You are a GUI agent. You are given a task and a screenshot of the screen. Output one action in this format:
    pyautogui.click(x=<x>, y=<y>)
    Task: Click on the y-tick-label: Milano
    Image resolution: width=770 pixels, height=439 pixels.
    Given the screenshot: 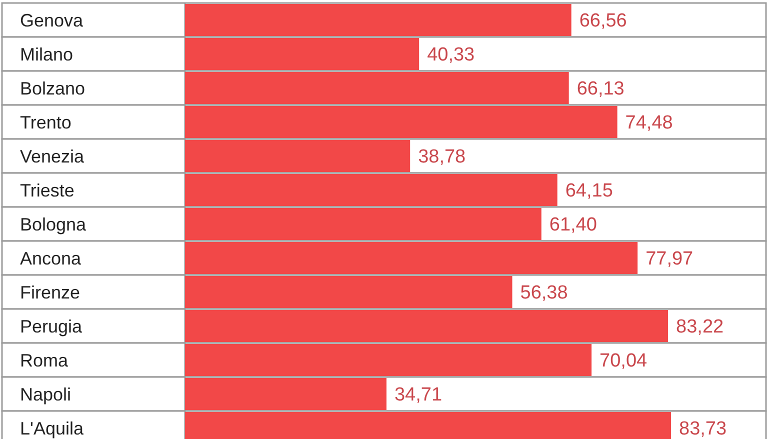 What is the action you would take?
    pyautogui.click(x=47, y=54)
    